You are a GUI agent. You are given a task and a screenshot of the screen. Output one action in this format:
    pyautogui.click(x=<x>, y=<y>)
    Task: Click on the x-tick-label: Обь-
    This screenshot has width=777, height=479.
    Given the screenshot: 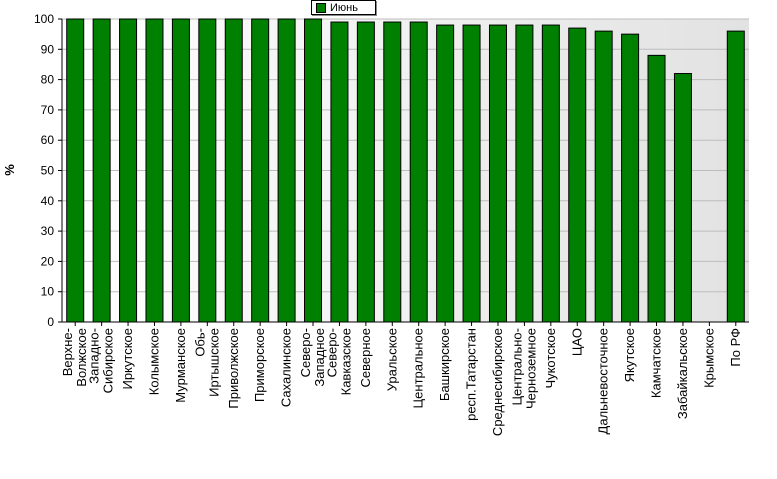 What is the action you would take?
    pyautogui.click(x=199, y=342)
    